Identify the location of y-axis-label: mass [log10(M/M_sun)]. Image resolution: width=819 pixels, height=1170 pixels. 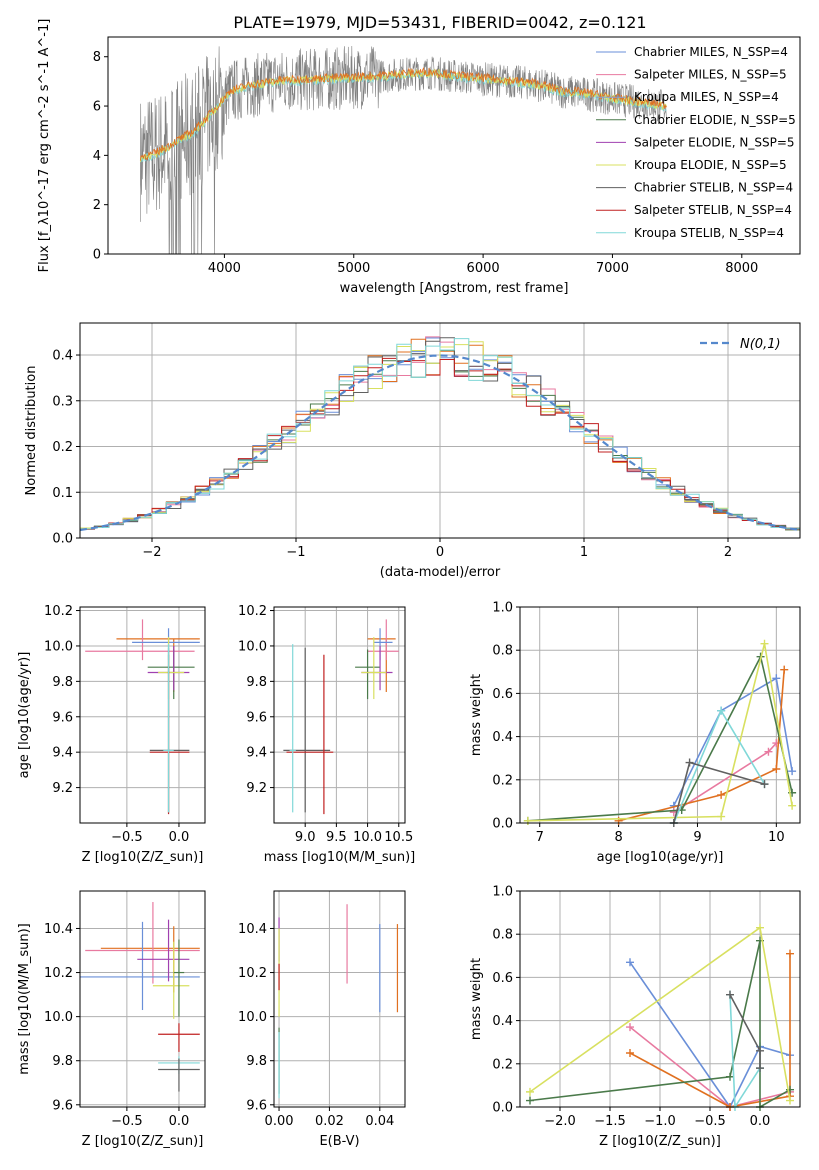
(24, 999).